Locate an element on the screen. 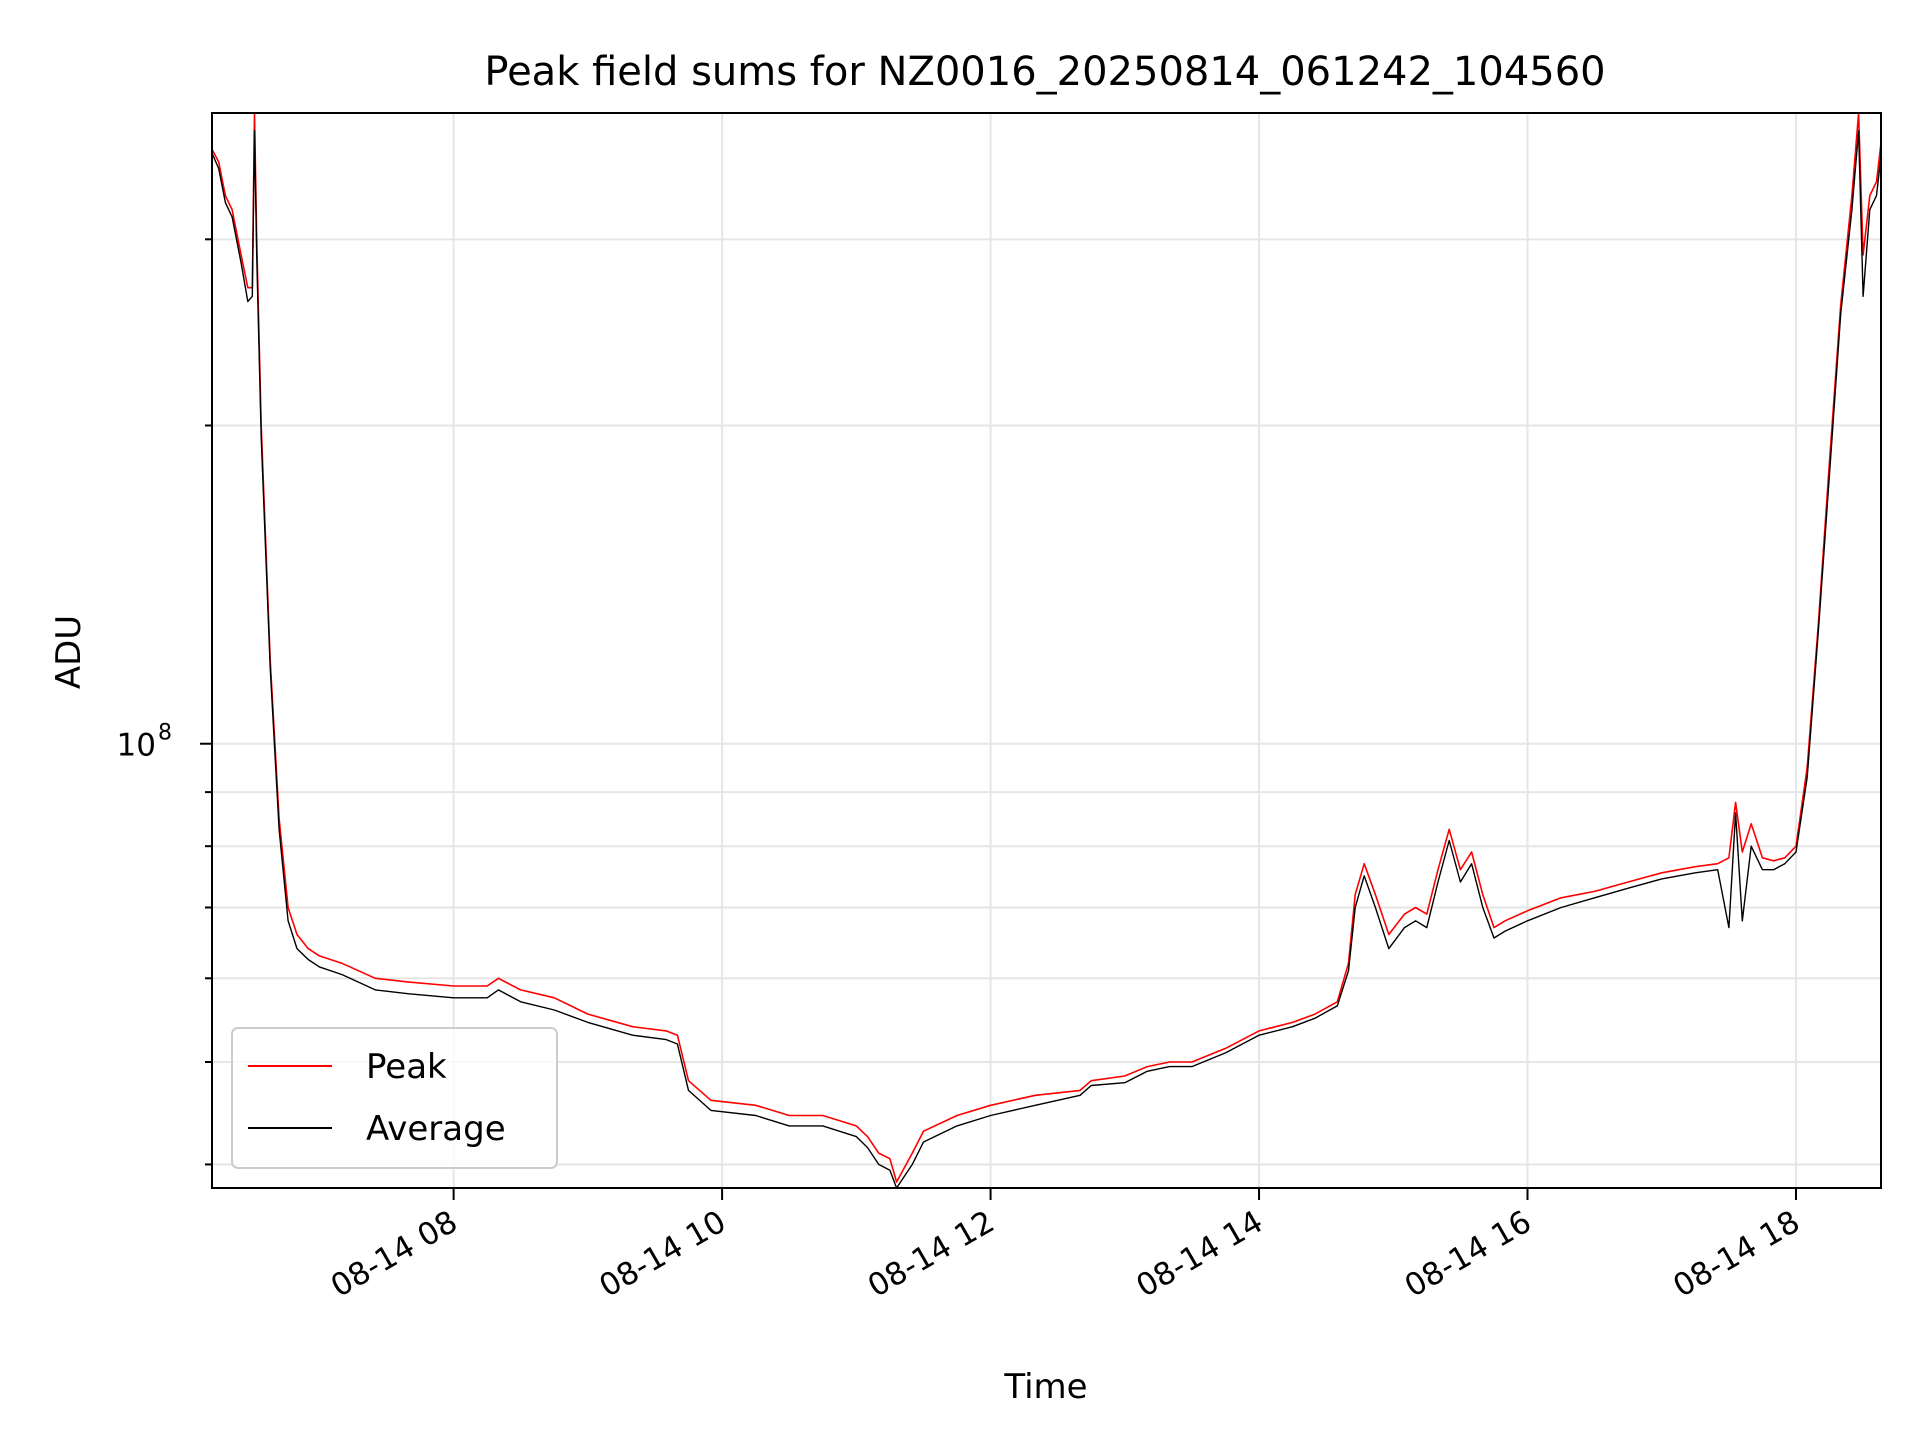 This screenshot has width=1920, height=1445. x-axis-label: Time is located at coordinates (1045, 1387).